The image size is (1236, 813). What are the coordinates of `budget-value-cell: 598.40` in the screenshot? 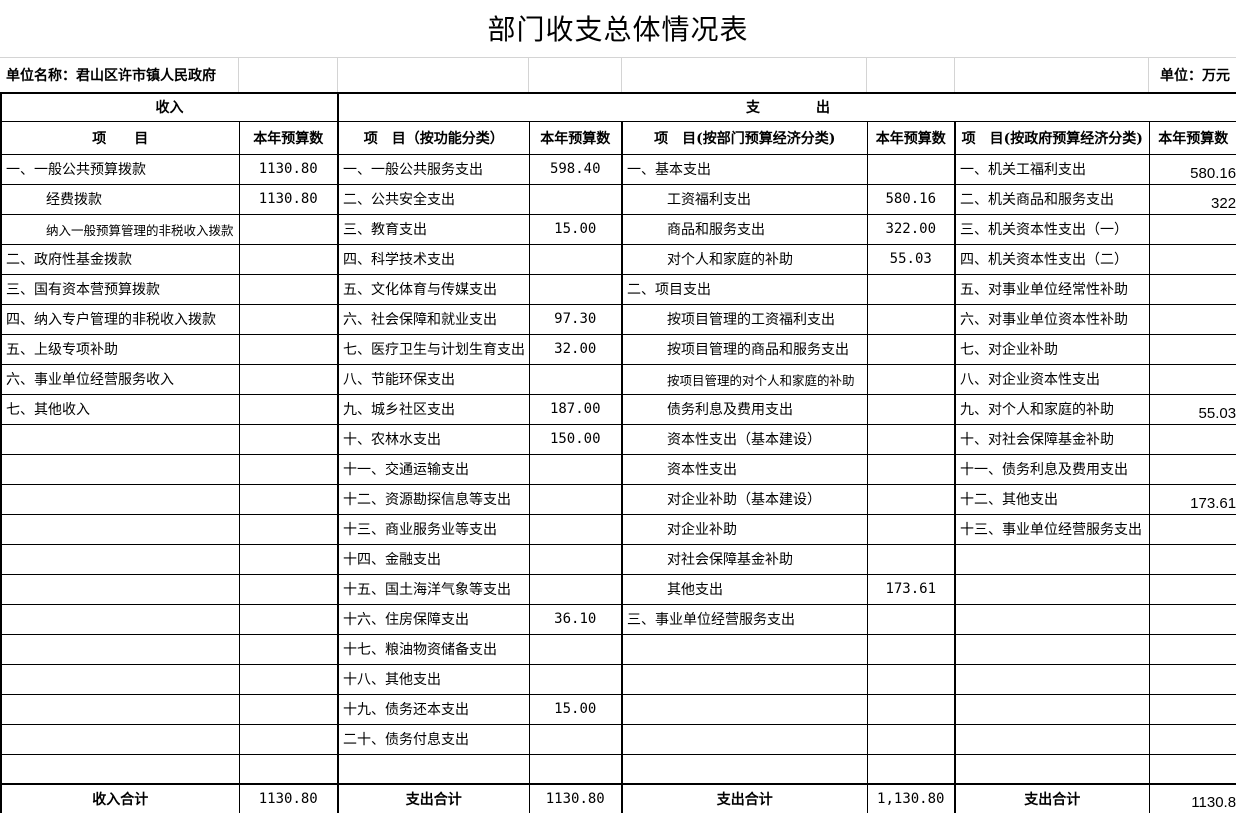 It's located at (575, 169).